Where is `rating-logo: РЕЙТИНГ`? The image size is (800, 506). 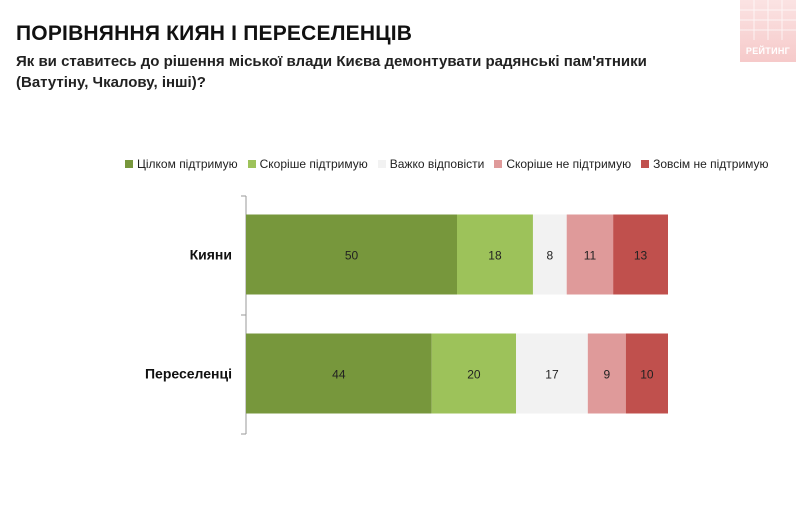
rating-logo: РЕЙТИНГ is located at coordinates (768, 31).